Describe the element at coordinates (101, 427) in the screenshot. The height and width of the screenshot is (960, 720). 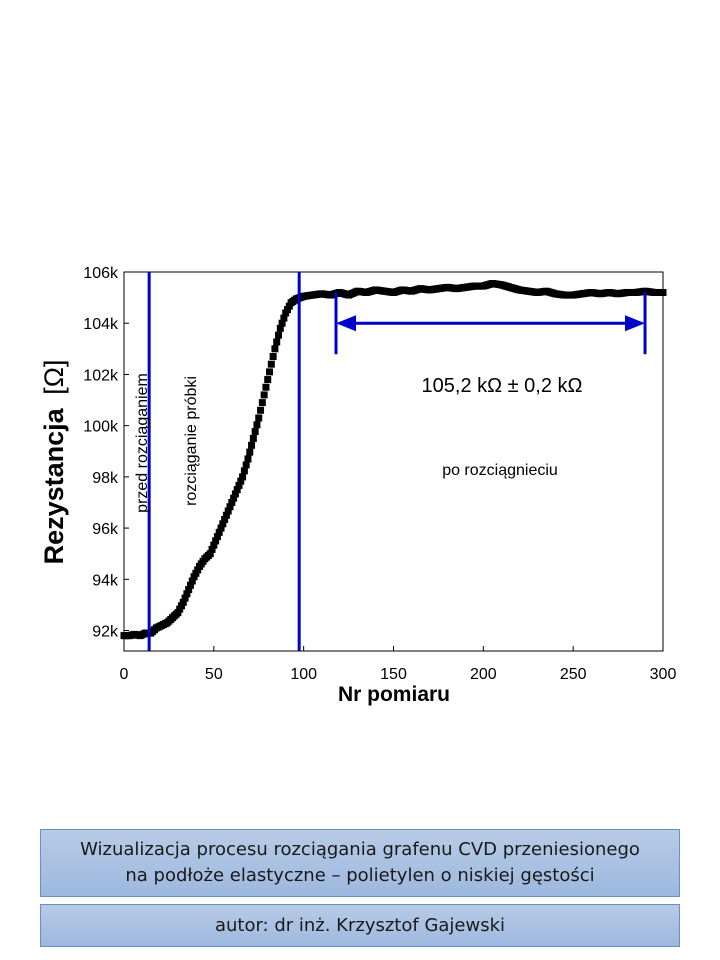
I see `y-tick-label: 100k` at that location.